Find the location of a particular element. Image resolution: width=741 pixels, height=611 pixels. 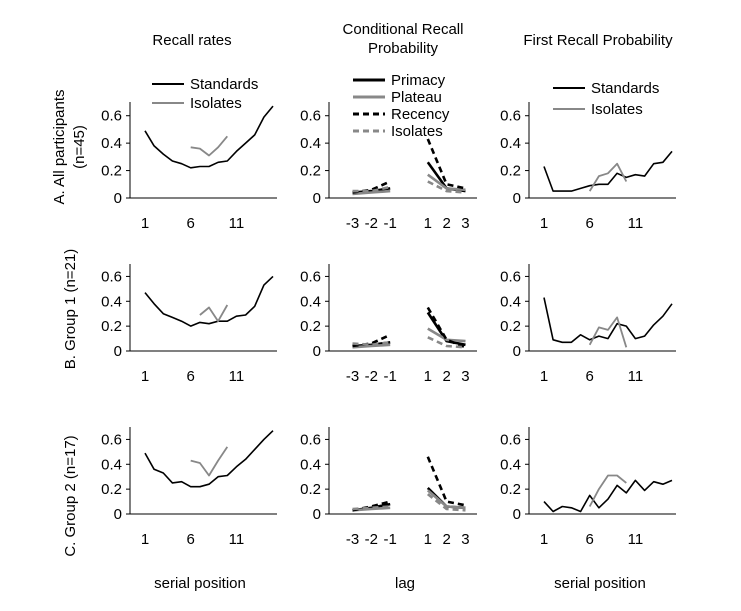

row-label-text: C. Group 2 (n=17) is located at coordinates (70, 495).